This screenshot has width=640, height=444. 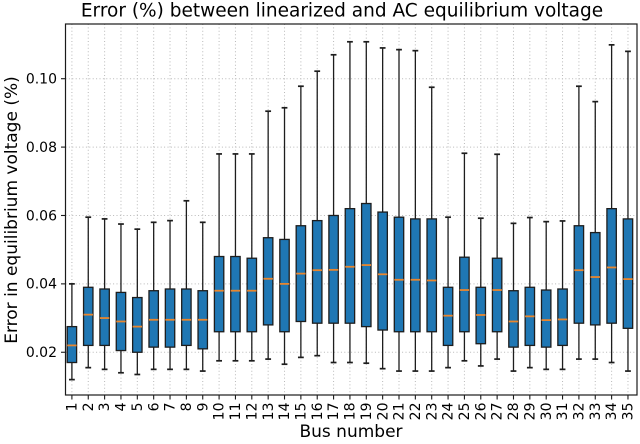 What do you see at coordinates (41, 80) in the screenshot?
I see `y-tick-label: 0.10` at bounding box center [41, 80].